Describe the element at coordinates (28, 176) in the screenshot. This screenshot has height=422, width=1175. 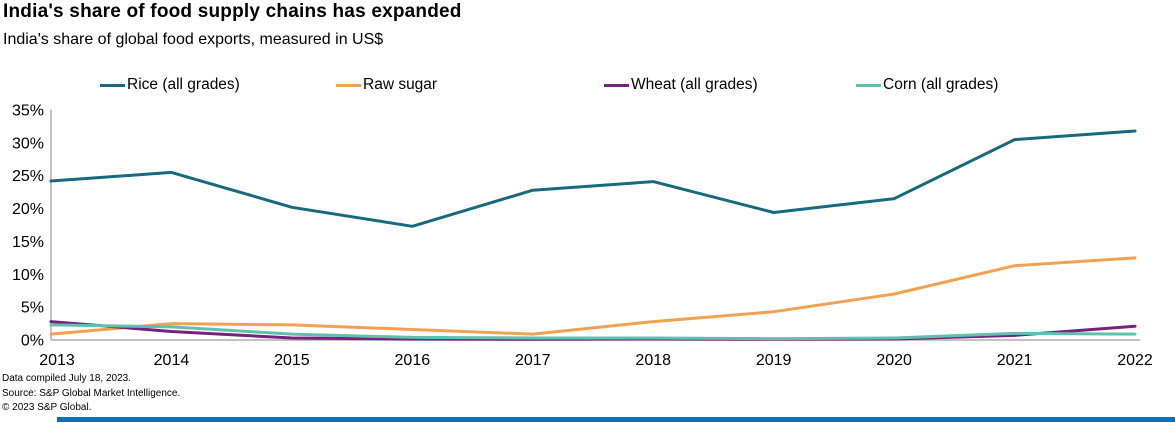
I see `y-tick-label: 25%` at that location.